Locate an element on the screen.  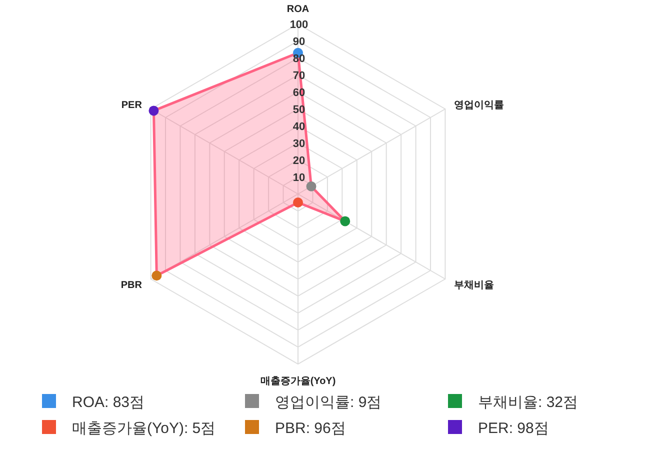
y-tick-label: 80 is located at coordinates (299, 59).